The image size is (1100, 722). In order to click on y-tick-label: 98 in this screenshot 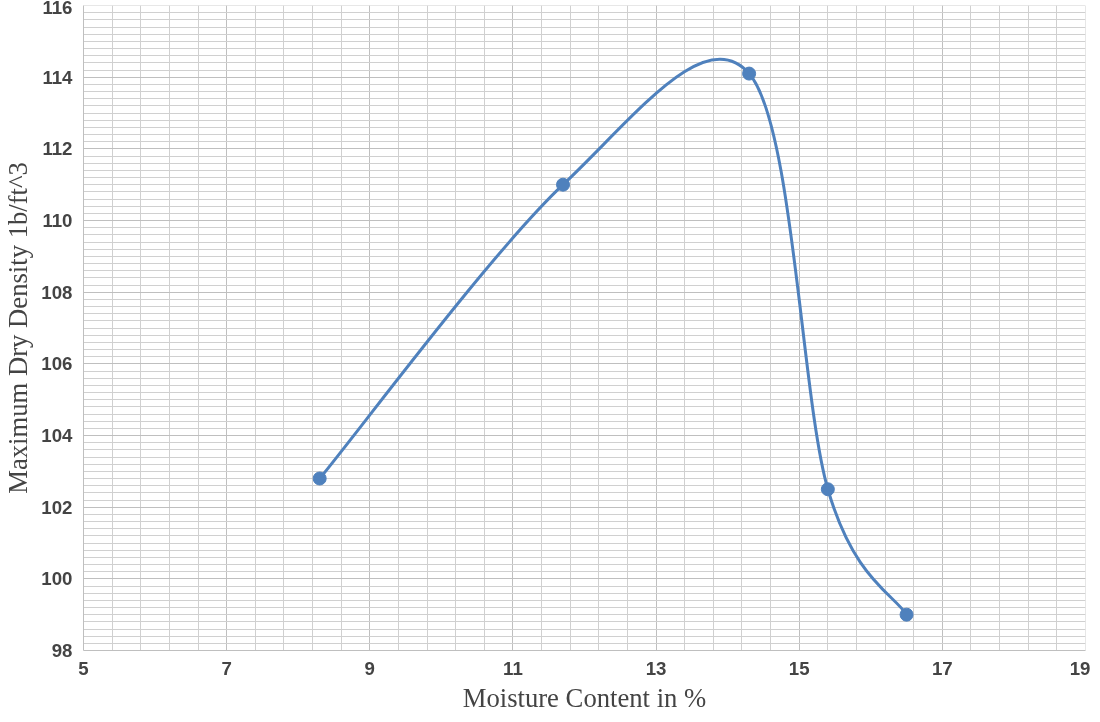, I will do `click(62, 650)`.